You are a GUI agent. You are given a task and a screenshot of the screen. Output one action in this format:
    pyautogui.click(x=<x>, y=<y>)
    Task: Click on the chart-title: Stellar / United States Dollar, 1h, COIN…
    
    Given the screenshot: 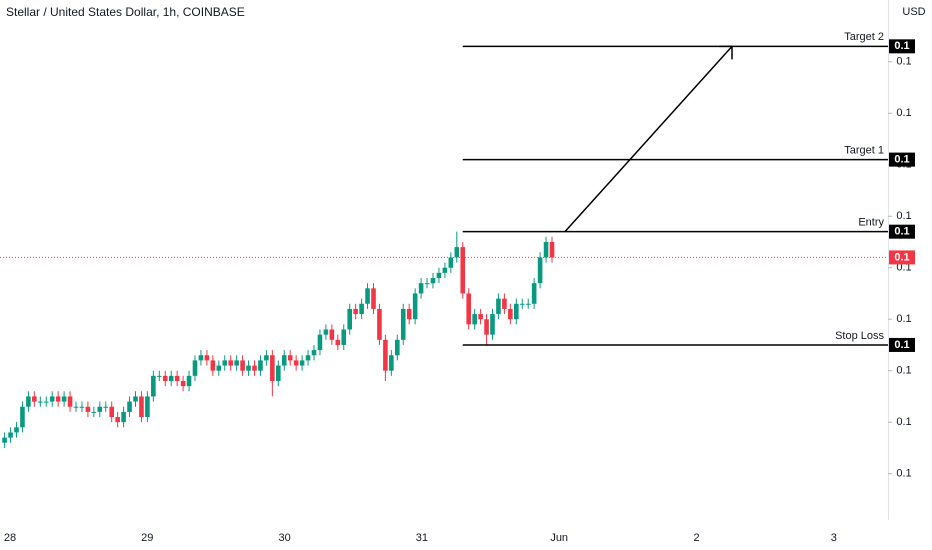 What is the action you would take?
    pyautogui.click(x=125, y=12)
    